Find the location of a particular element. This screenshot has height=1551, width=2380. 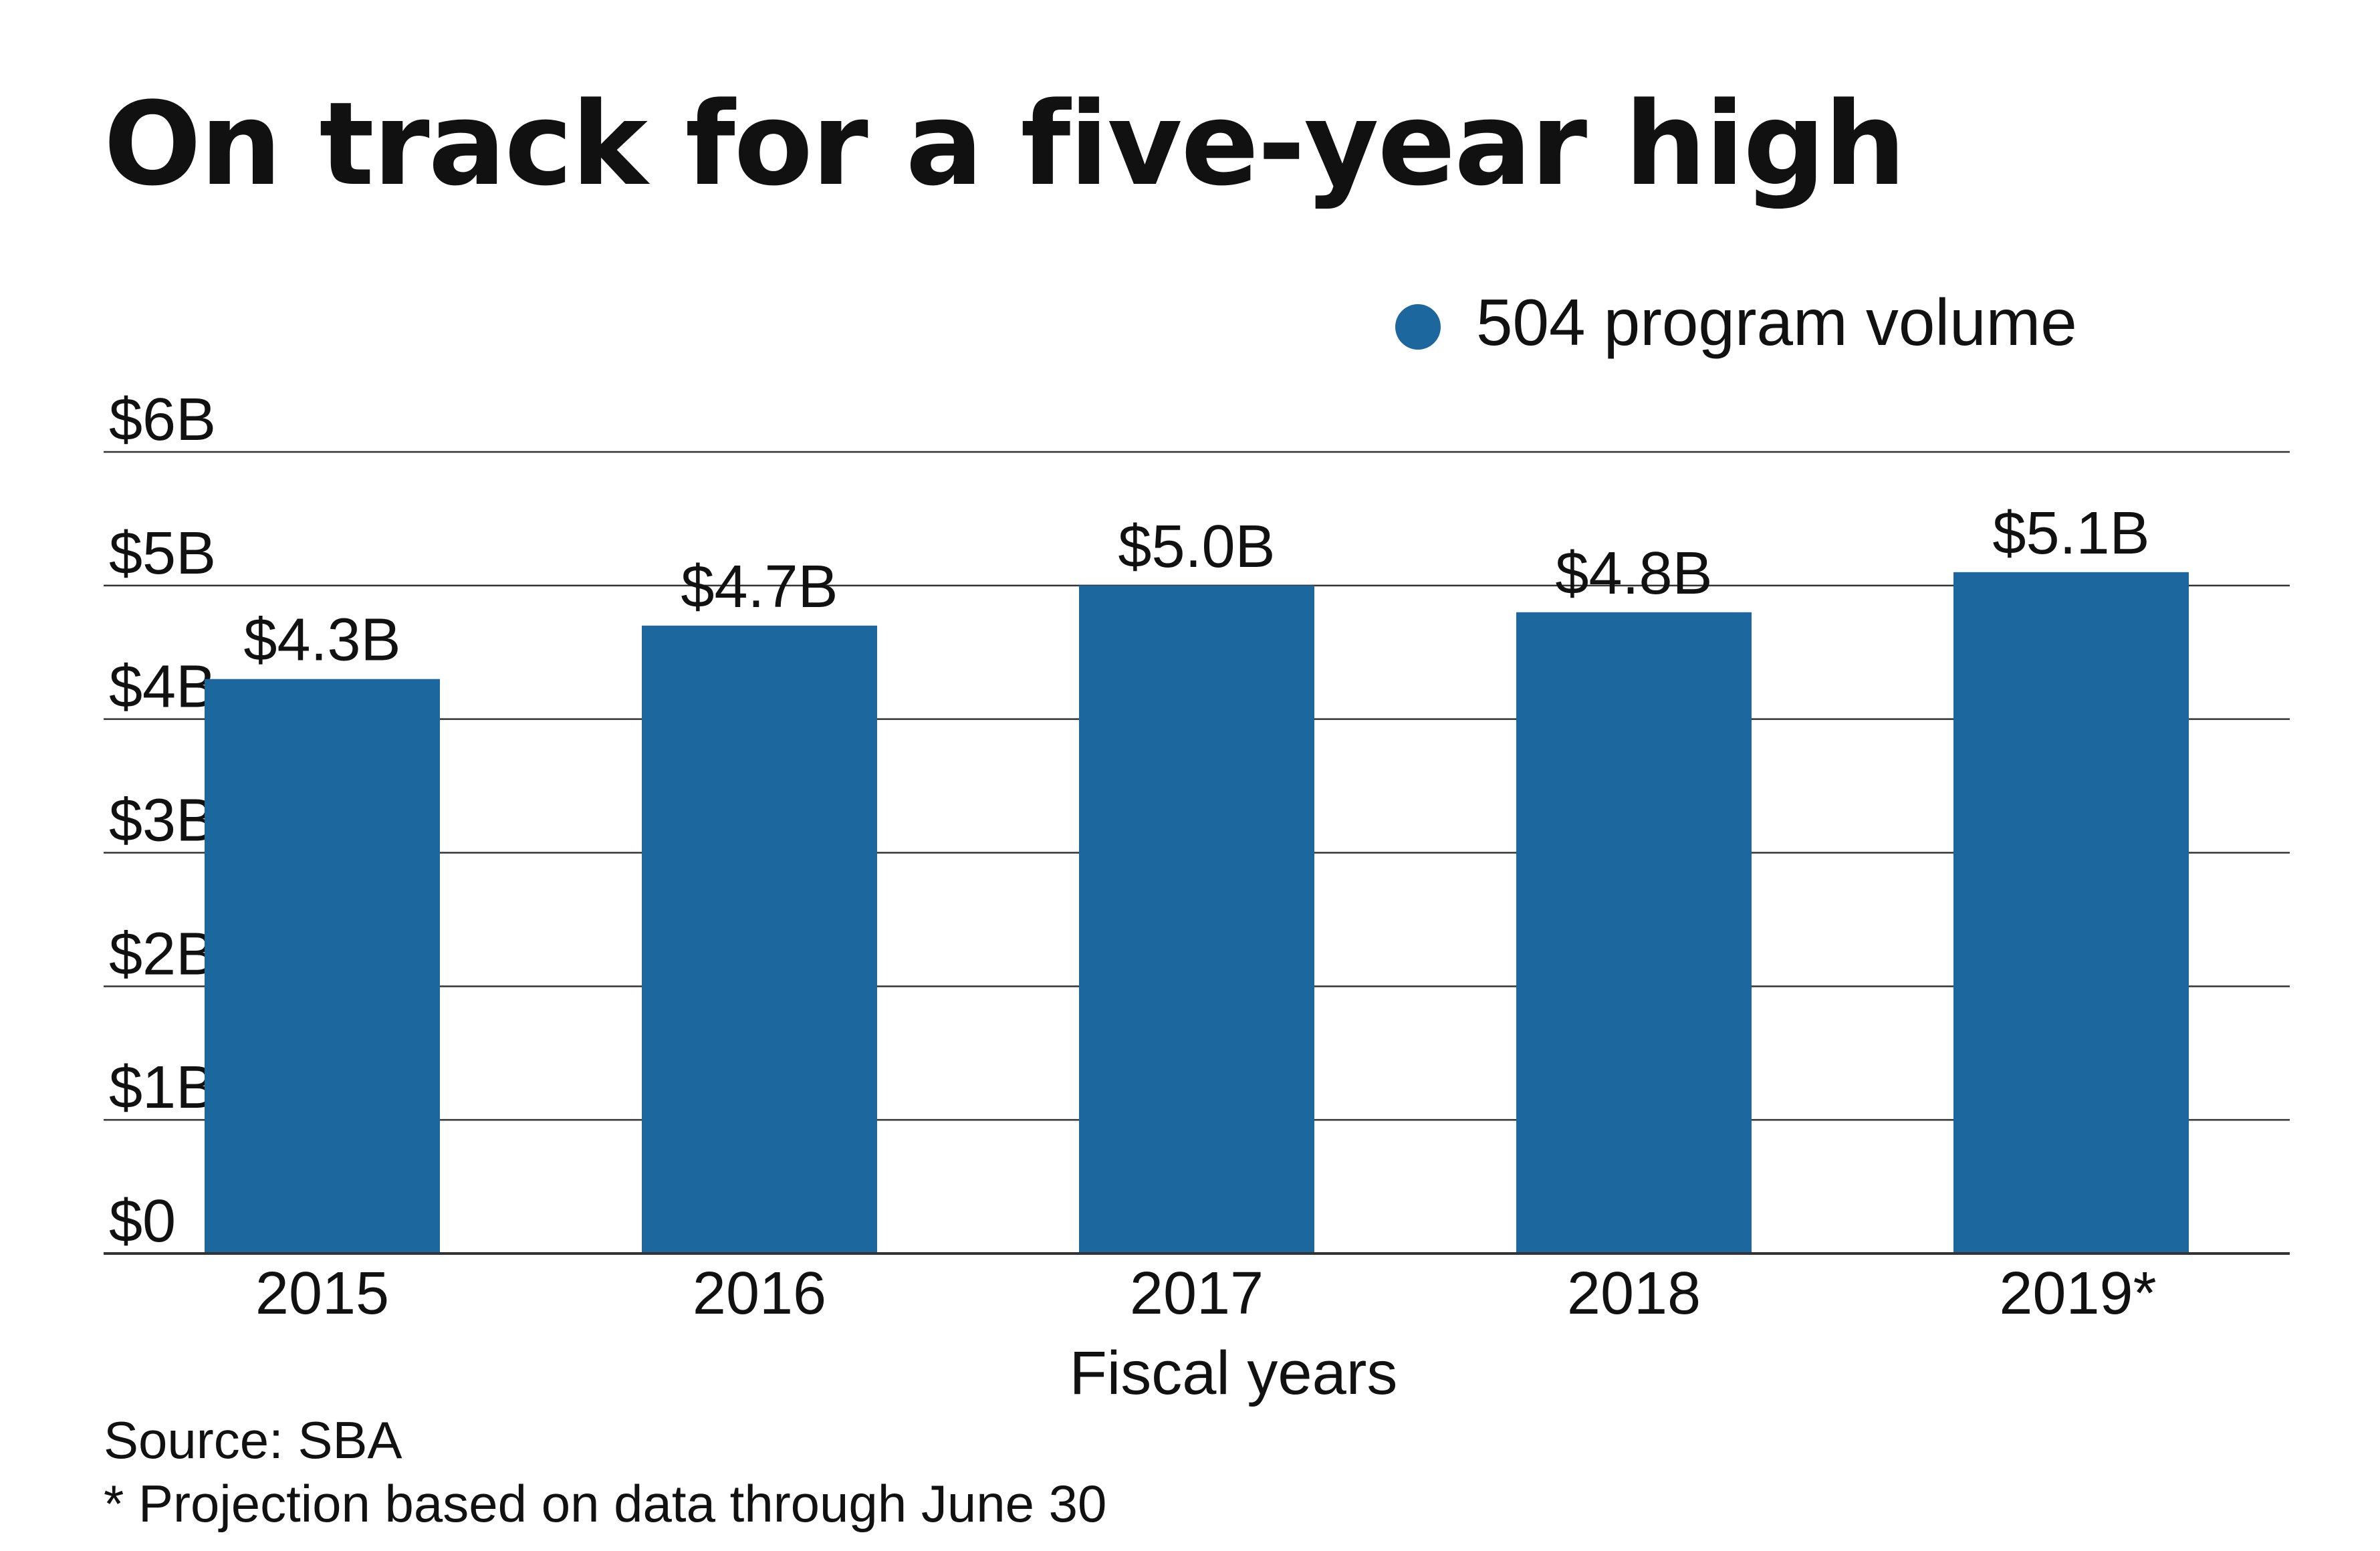

y-tick-label: $5B is located at coordinates (162, 553).